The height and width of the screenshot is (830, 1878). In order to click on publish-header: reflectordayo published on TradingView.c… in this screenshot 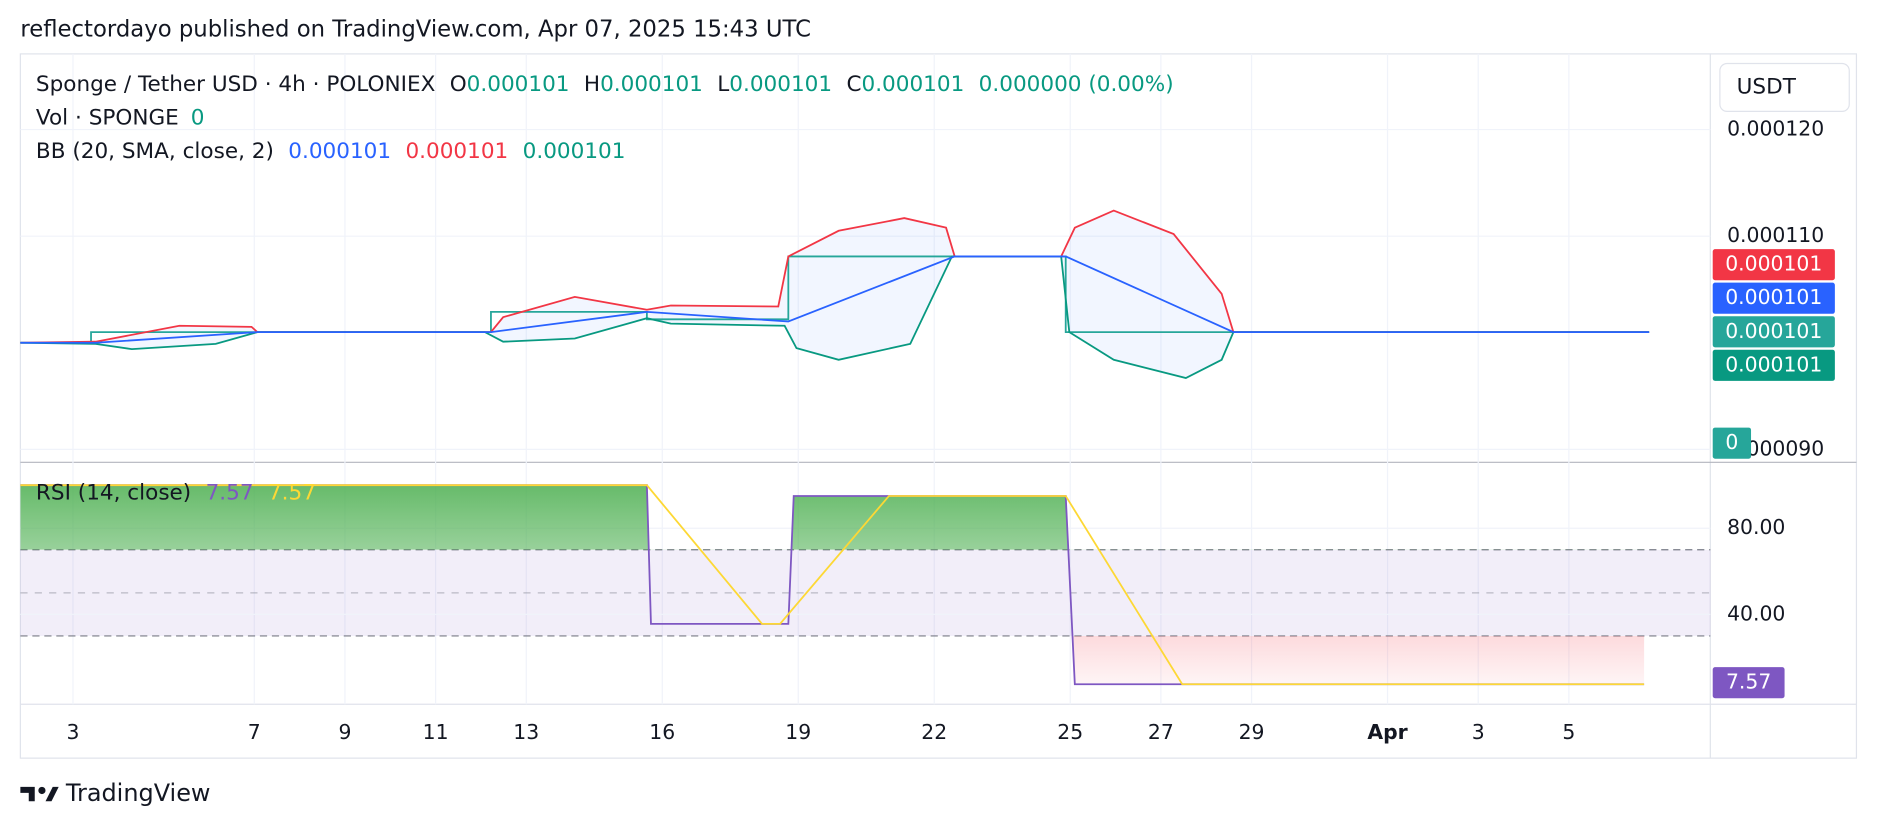, I will do `click(415, 29)`.